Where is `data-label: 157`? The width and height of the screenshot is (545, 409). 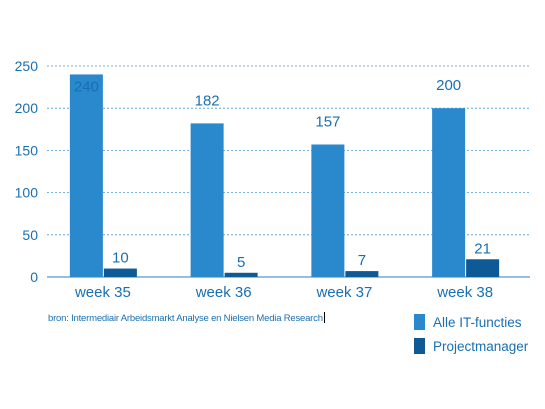
data-label: 157 is located at coordinates (327, 121).